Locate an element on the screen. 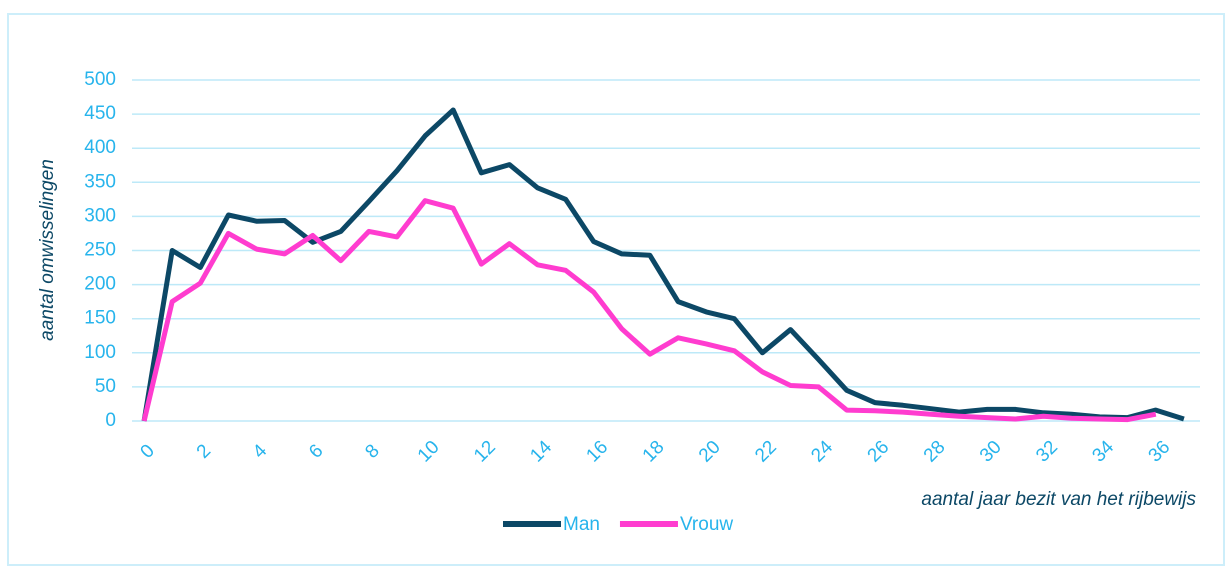 Image resolution: width=1228 pixels, height=566 pixels. x-tick-label: 36 is located at coordinates (1160, 452).